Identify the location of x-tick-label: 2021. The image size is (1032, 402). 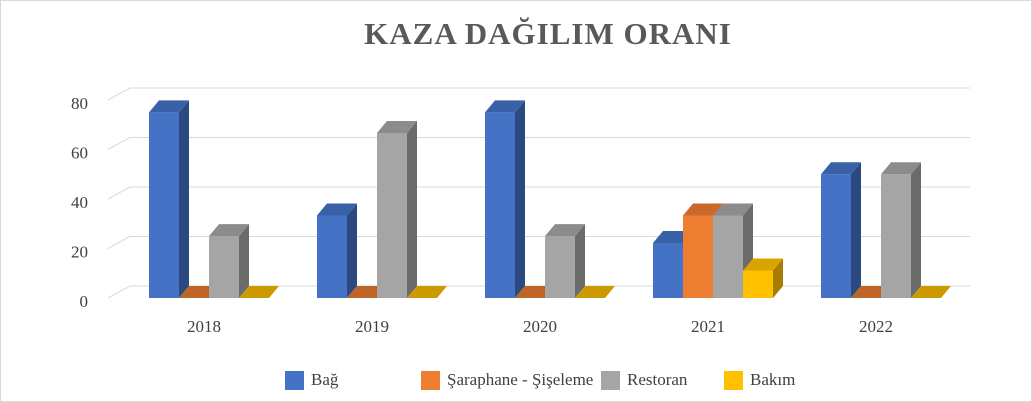
(708, 326).